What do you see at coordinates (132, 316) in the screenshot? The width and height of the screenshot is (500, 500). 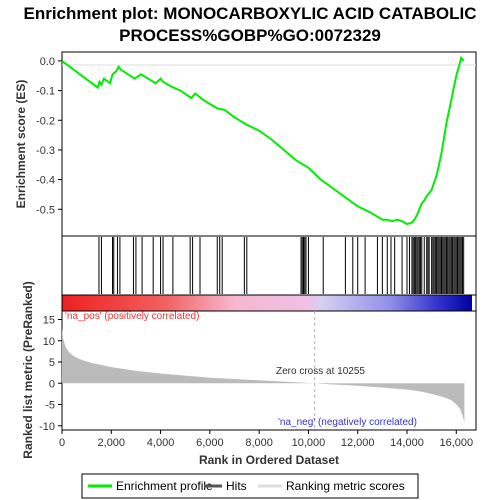 I see `positive-correlation-label: 'na_pos' (positively correlated)` at bounding box center [132, 316].